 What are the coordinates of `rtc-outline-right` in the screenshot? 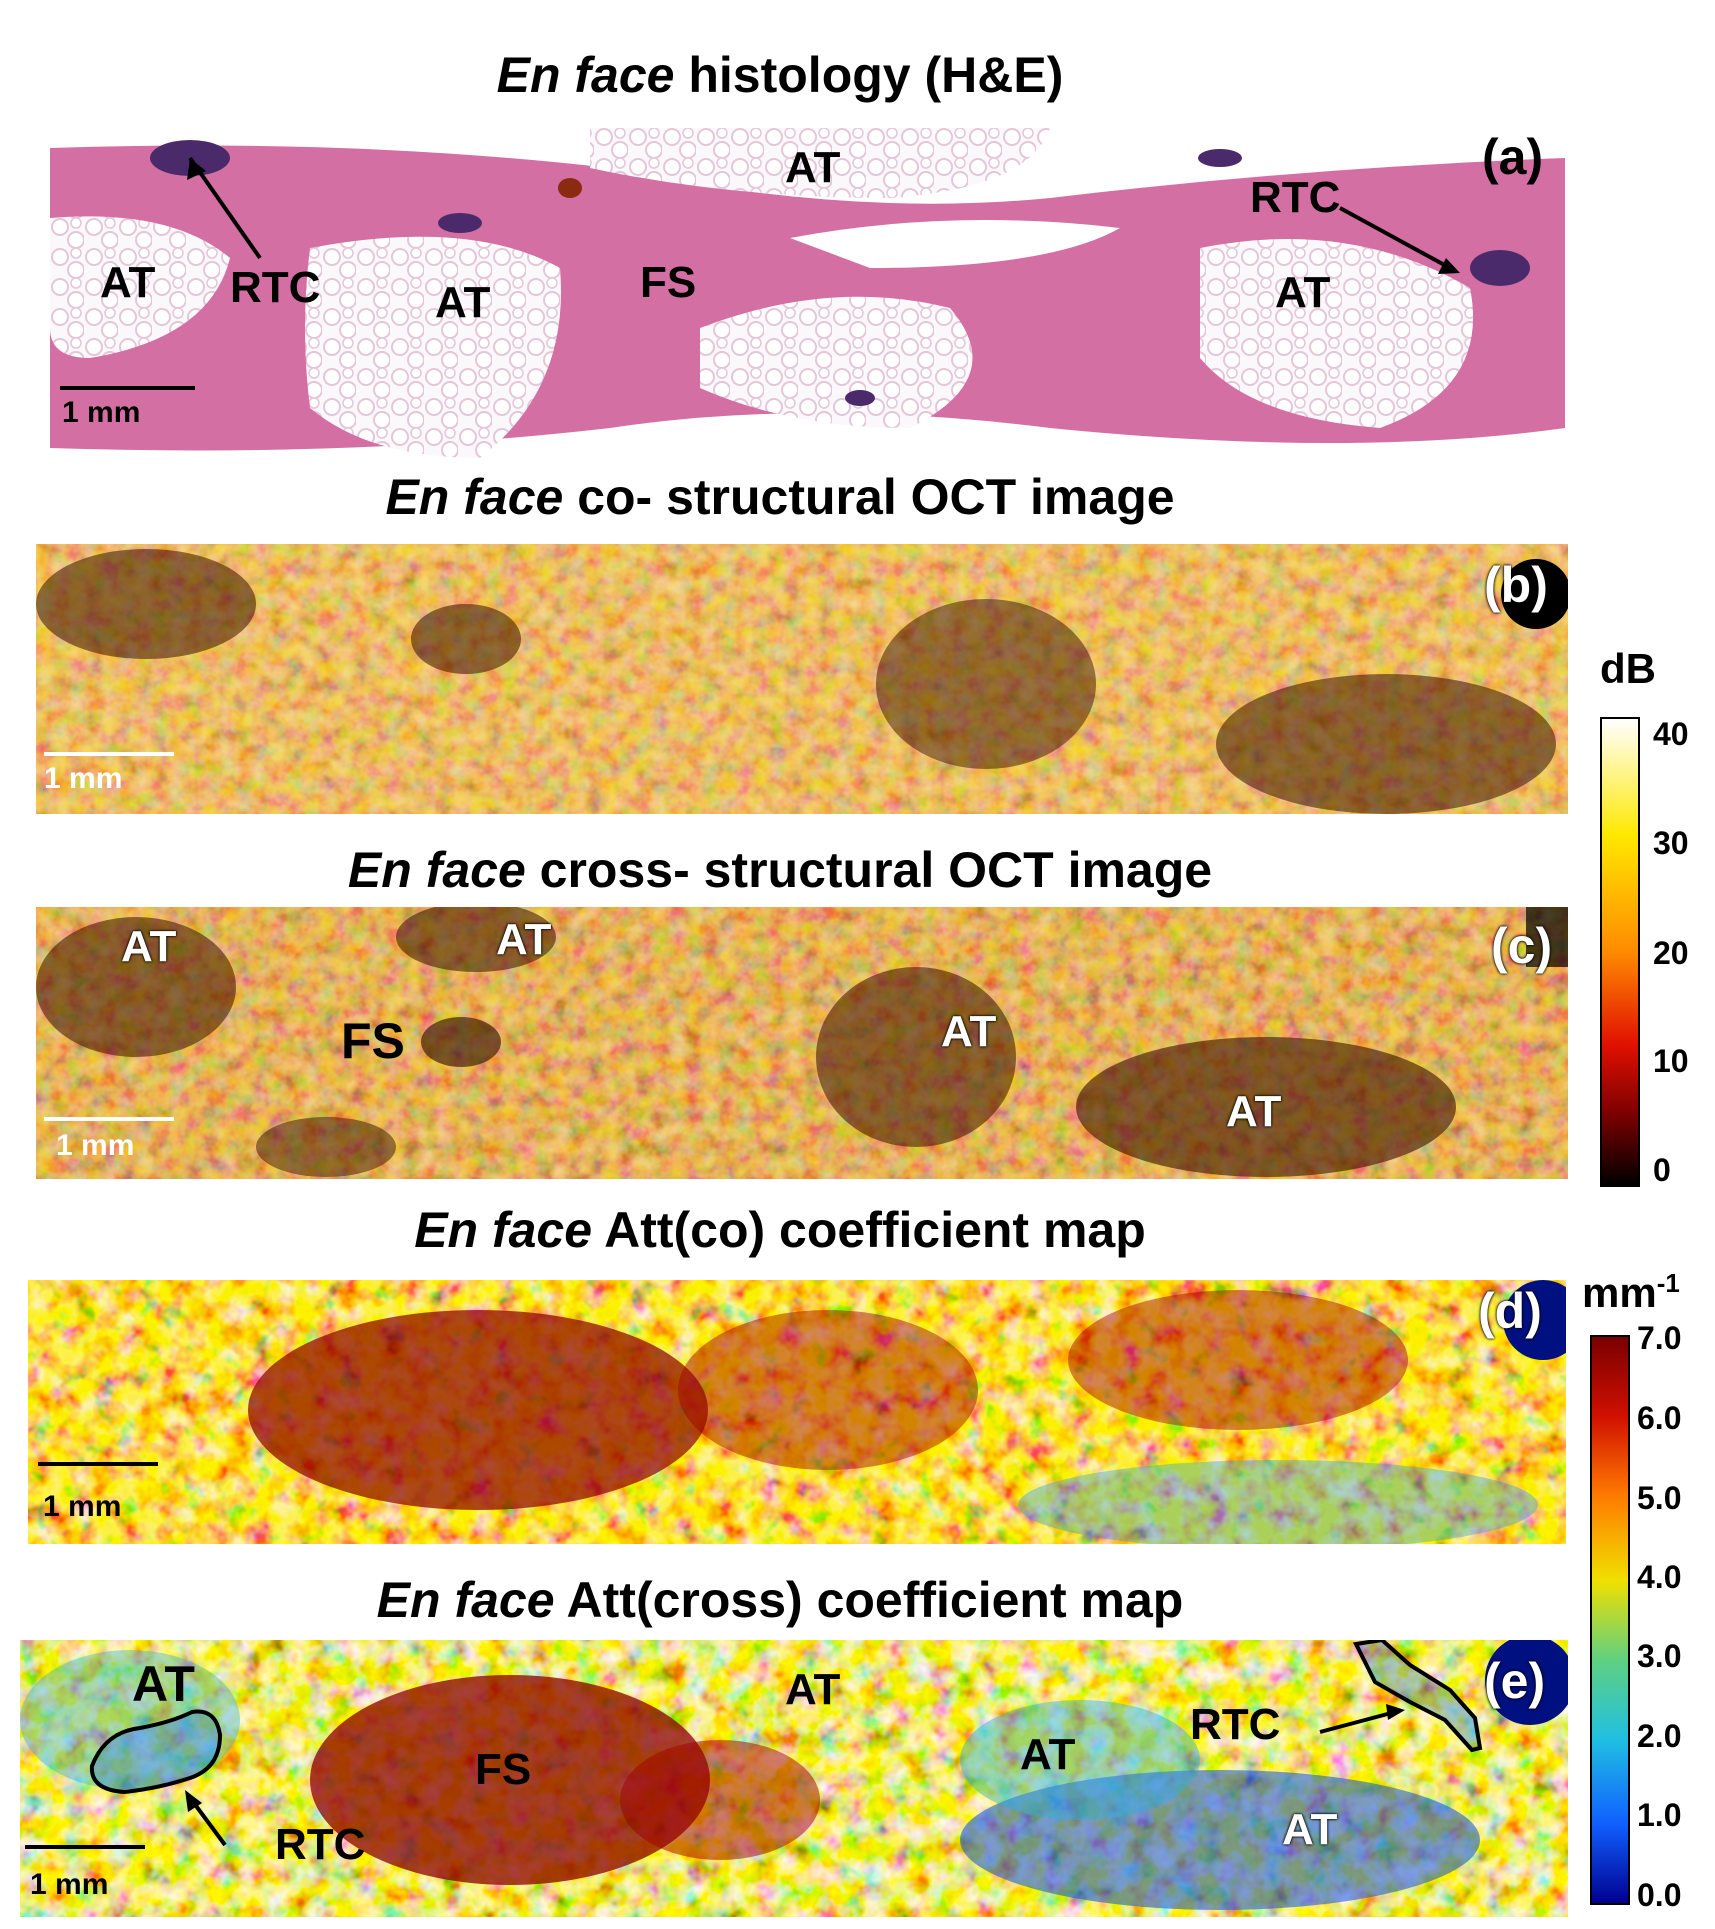 It's located at (1417, 1696).